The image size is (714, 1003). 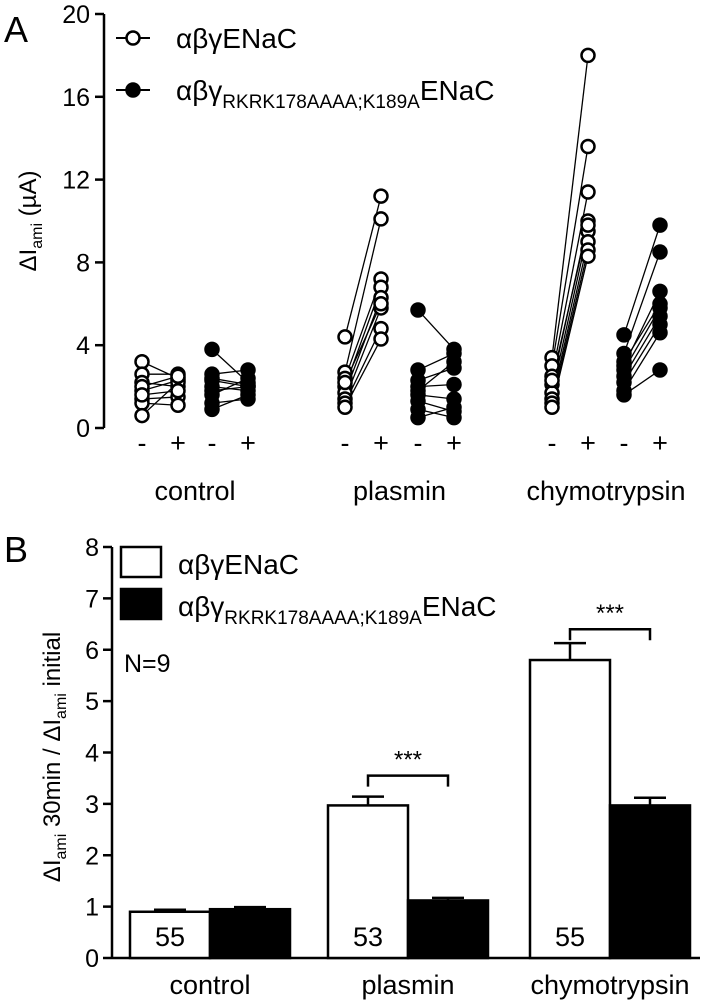 I want to click on y-axis-label-main: ΔI, so click(x=28, y=260).